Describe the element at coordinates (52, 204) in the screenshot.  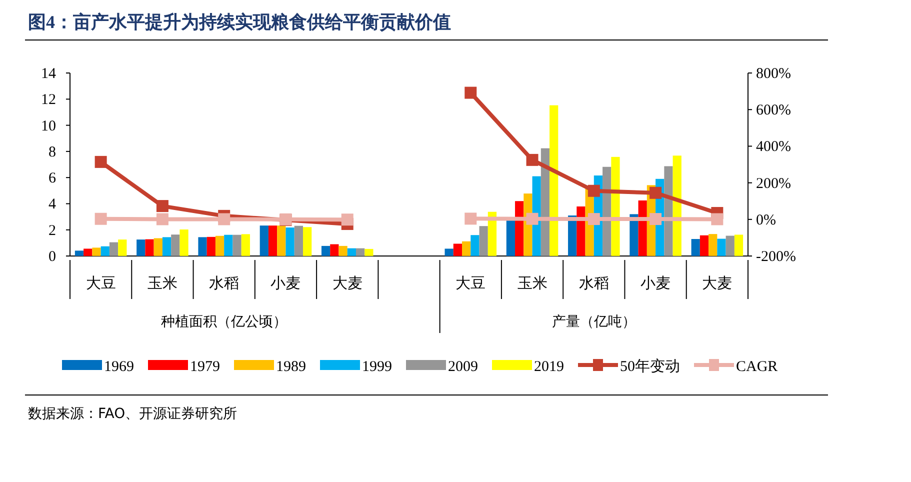
I see `y-tick-label: 4` at that location.